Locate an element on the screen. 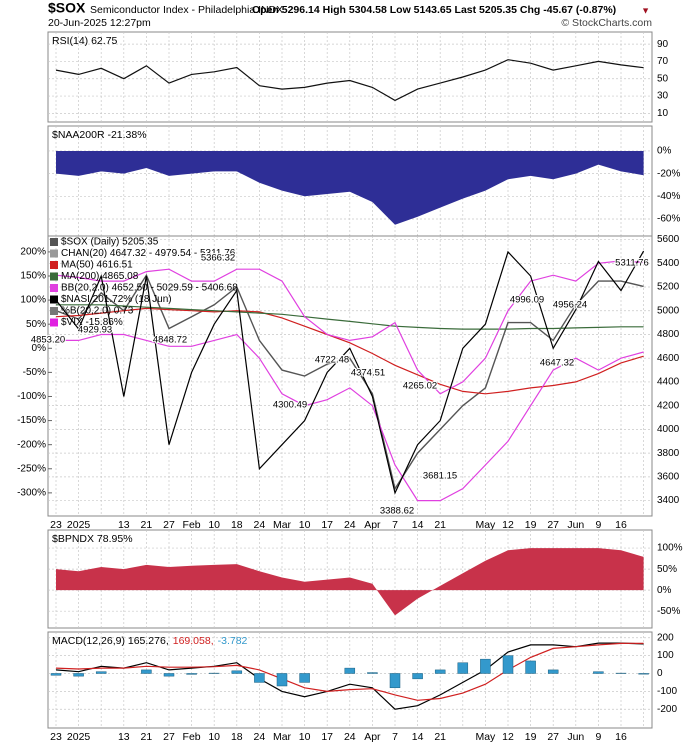 The width and height of the screenshot is (700, 748). y2-tick-label: 200% is located at coordinates (33, 252).